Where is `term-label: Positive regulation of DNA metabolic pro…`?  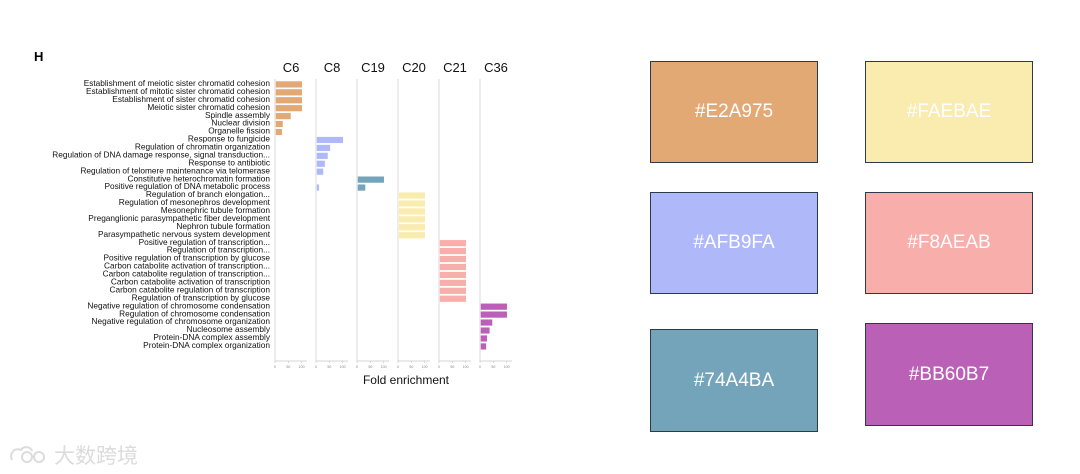
term-label: Positive regulation of DNA metabolic pro… is located at coordinates (187, 186).